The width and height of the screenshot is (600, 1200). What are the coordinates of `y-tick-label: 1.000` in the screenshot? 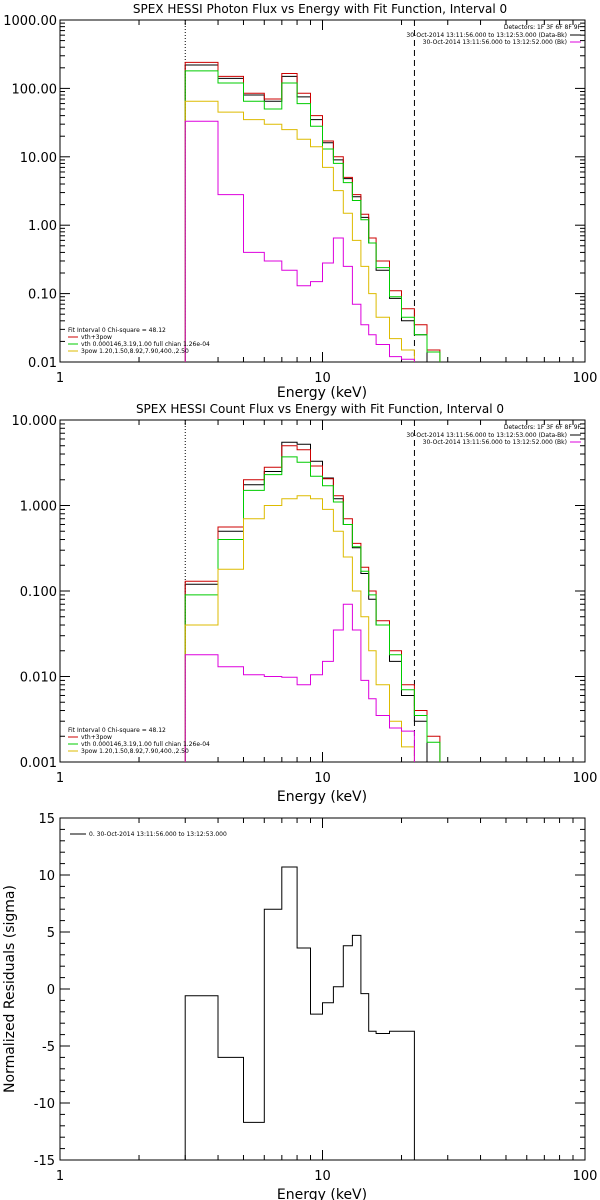 It's located at (38, 507).